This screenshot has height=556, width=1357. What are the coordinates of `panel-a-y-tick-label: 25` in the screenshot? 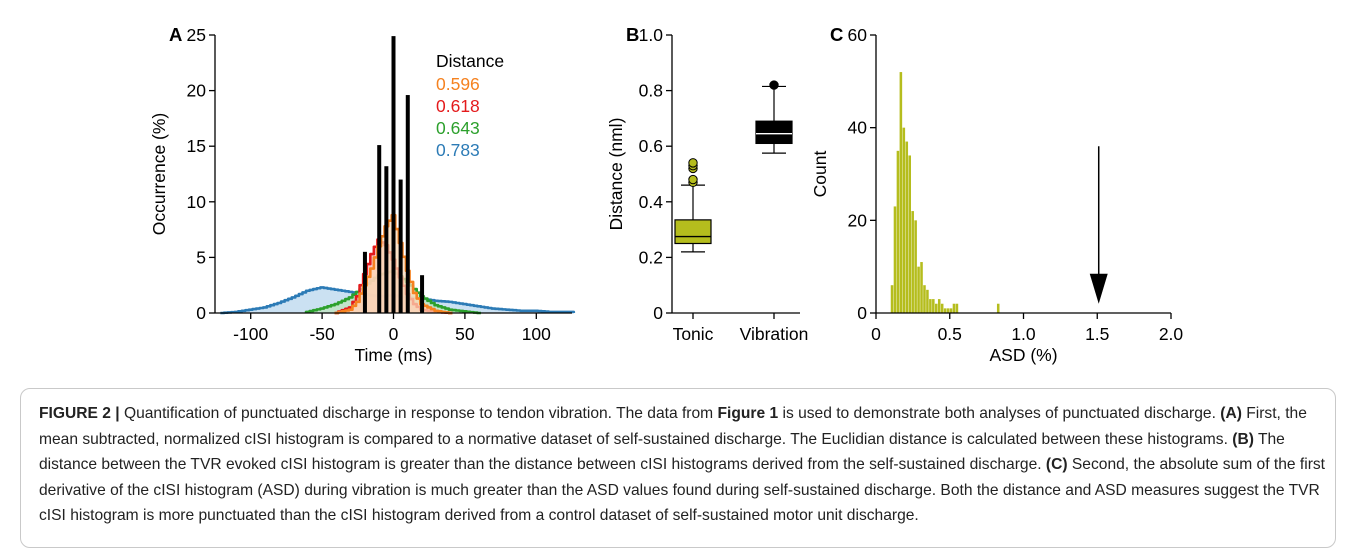 It's located at (196, 35).